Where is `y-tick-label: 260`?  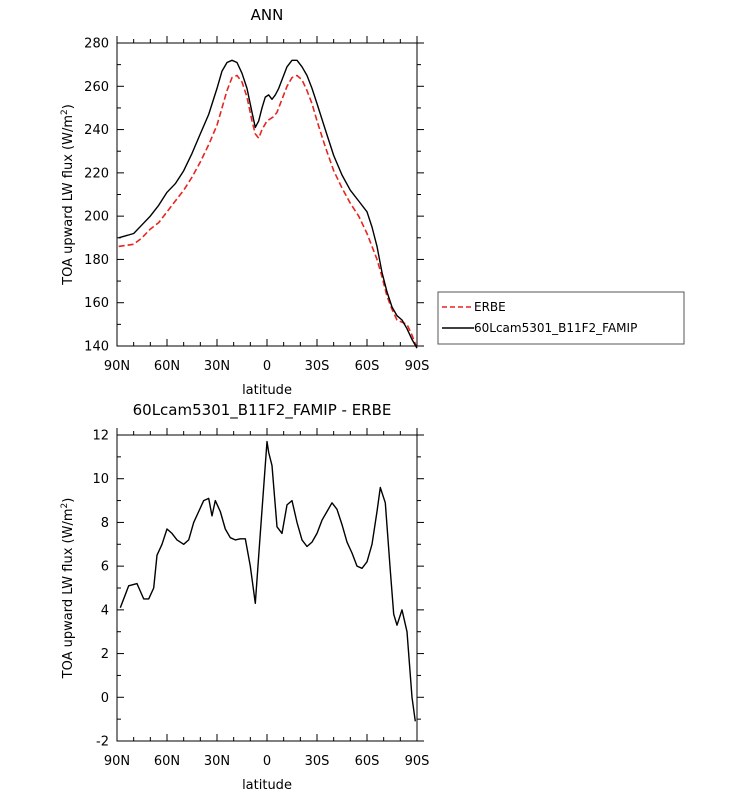
y-tick-label: 260 is located at coordinates (96, 87).